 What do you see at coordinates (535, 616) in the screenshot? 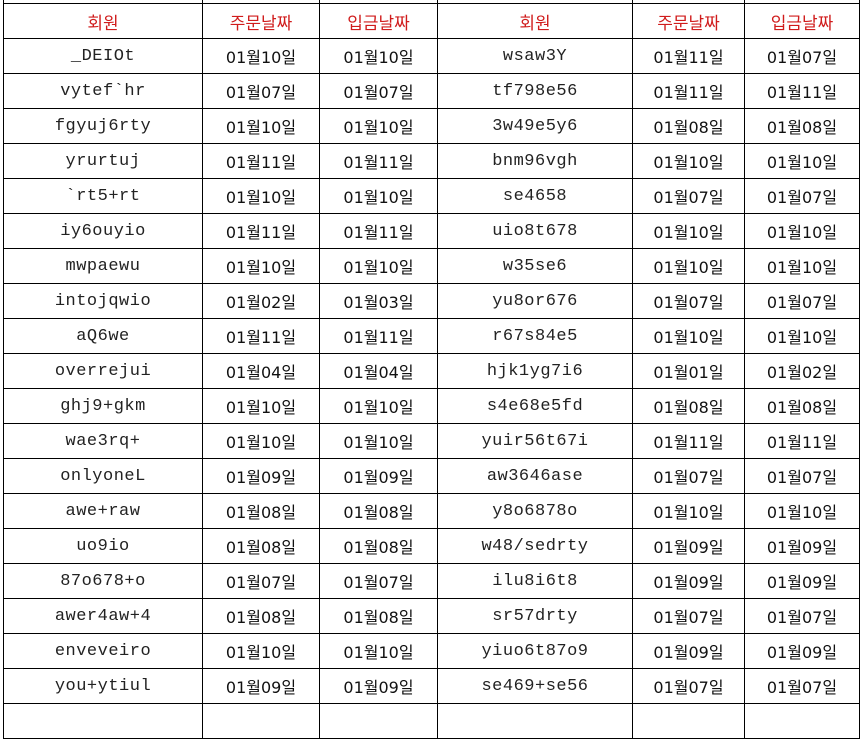
I see `member-id-cell: sr57drty` at bounding box center [535, 616].